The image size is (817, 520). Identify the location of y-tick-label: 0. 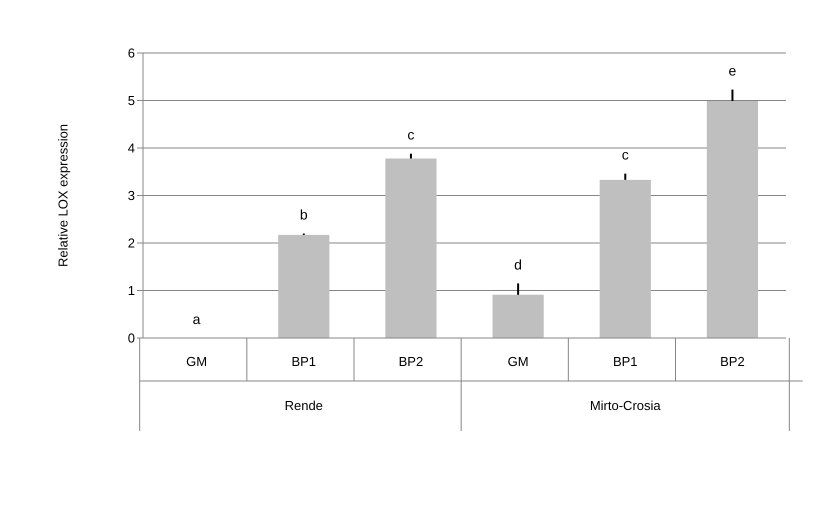
(131, 338).